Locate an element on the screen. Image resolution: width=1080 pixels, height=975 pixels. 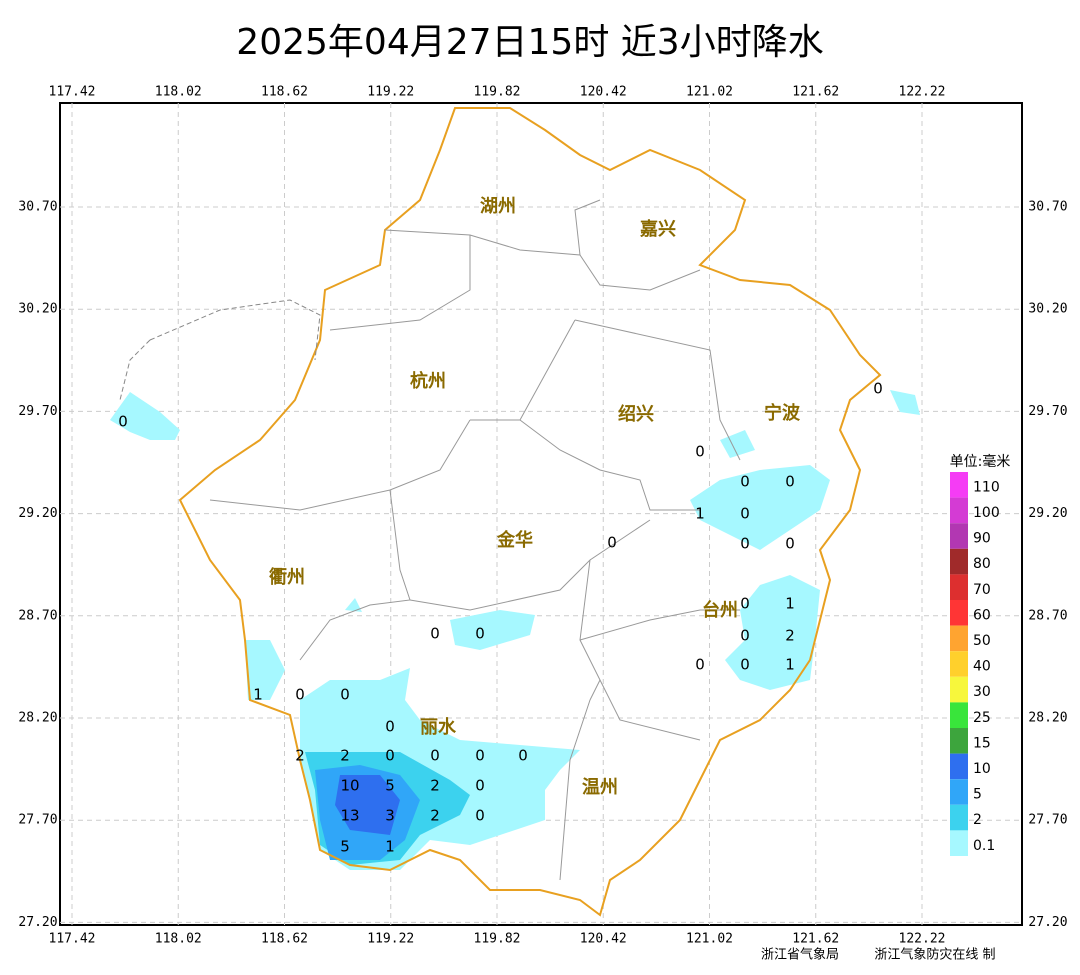
city-label: 杭州 is located at coordinates (428, 381).